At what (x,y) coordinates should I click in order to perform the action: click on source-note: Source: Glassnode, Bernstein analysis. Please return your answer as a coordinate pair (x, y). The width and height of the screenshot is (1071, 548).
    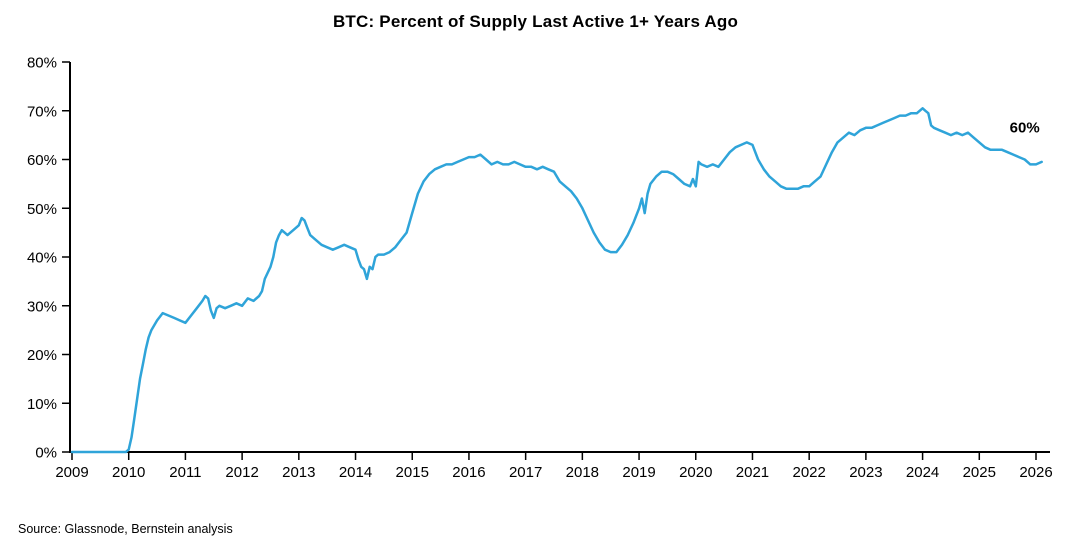
    Looking at the image, I should click on (125, 529).